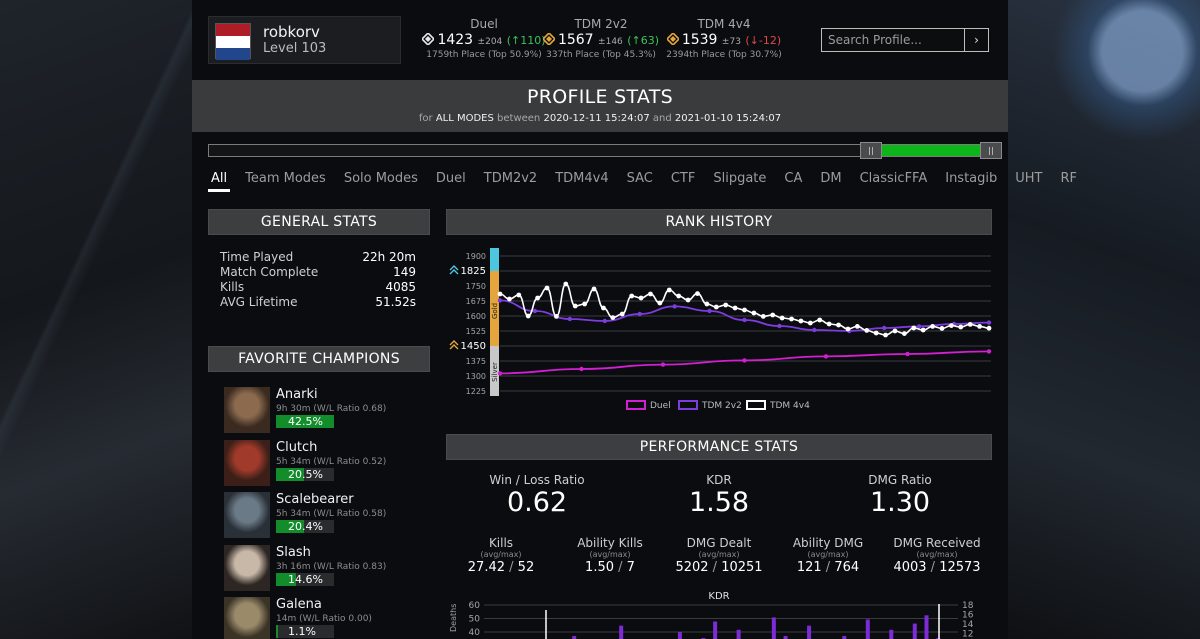  What do you see at coordinates (475, 606) in the screenshot?
I see `y-tick-label: 60` at bounding box center [475, 606].